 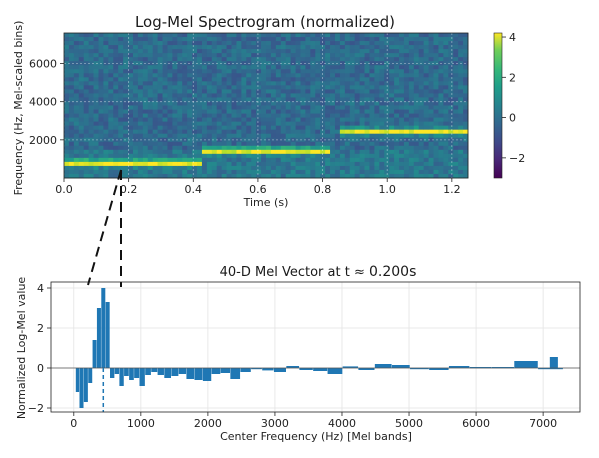 I want to click on vector-bar, so click(x=350, y=367).